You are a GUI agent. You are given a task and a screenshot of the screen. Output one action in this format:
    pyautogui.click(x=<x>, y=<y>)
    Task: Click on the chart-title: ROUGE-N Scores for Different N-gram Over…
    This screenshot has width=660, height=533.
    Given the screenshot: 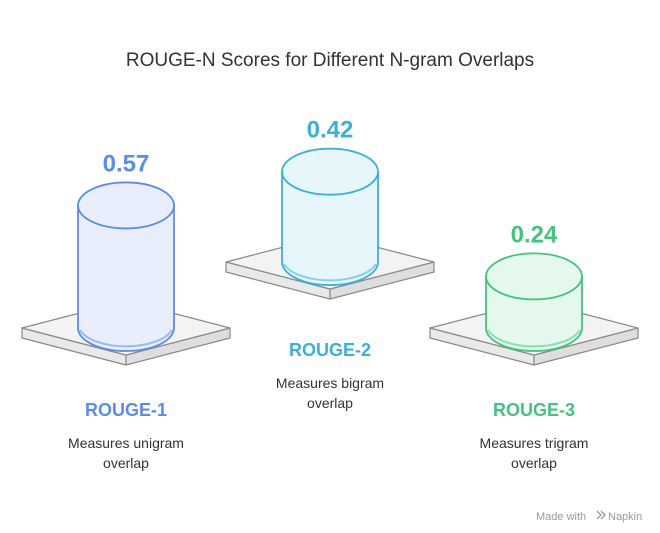 What is the action you would take?
    pyautogui.click(x=330, y=60)
    